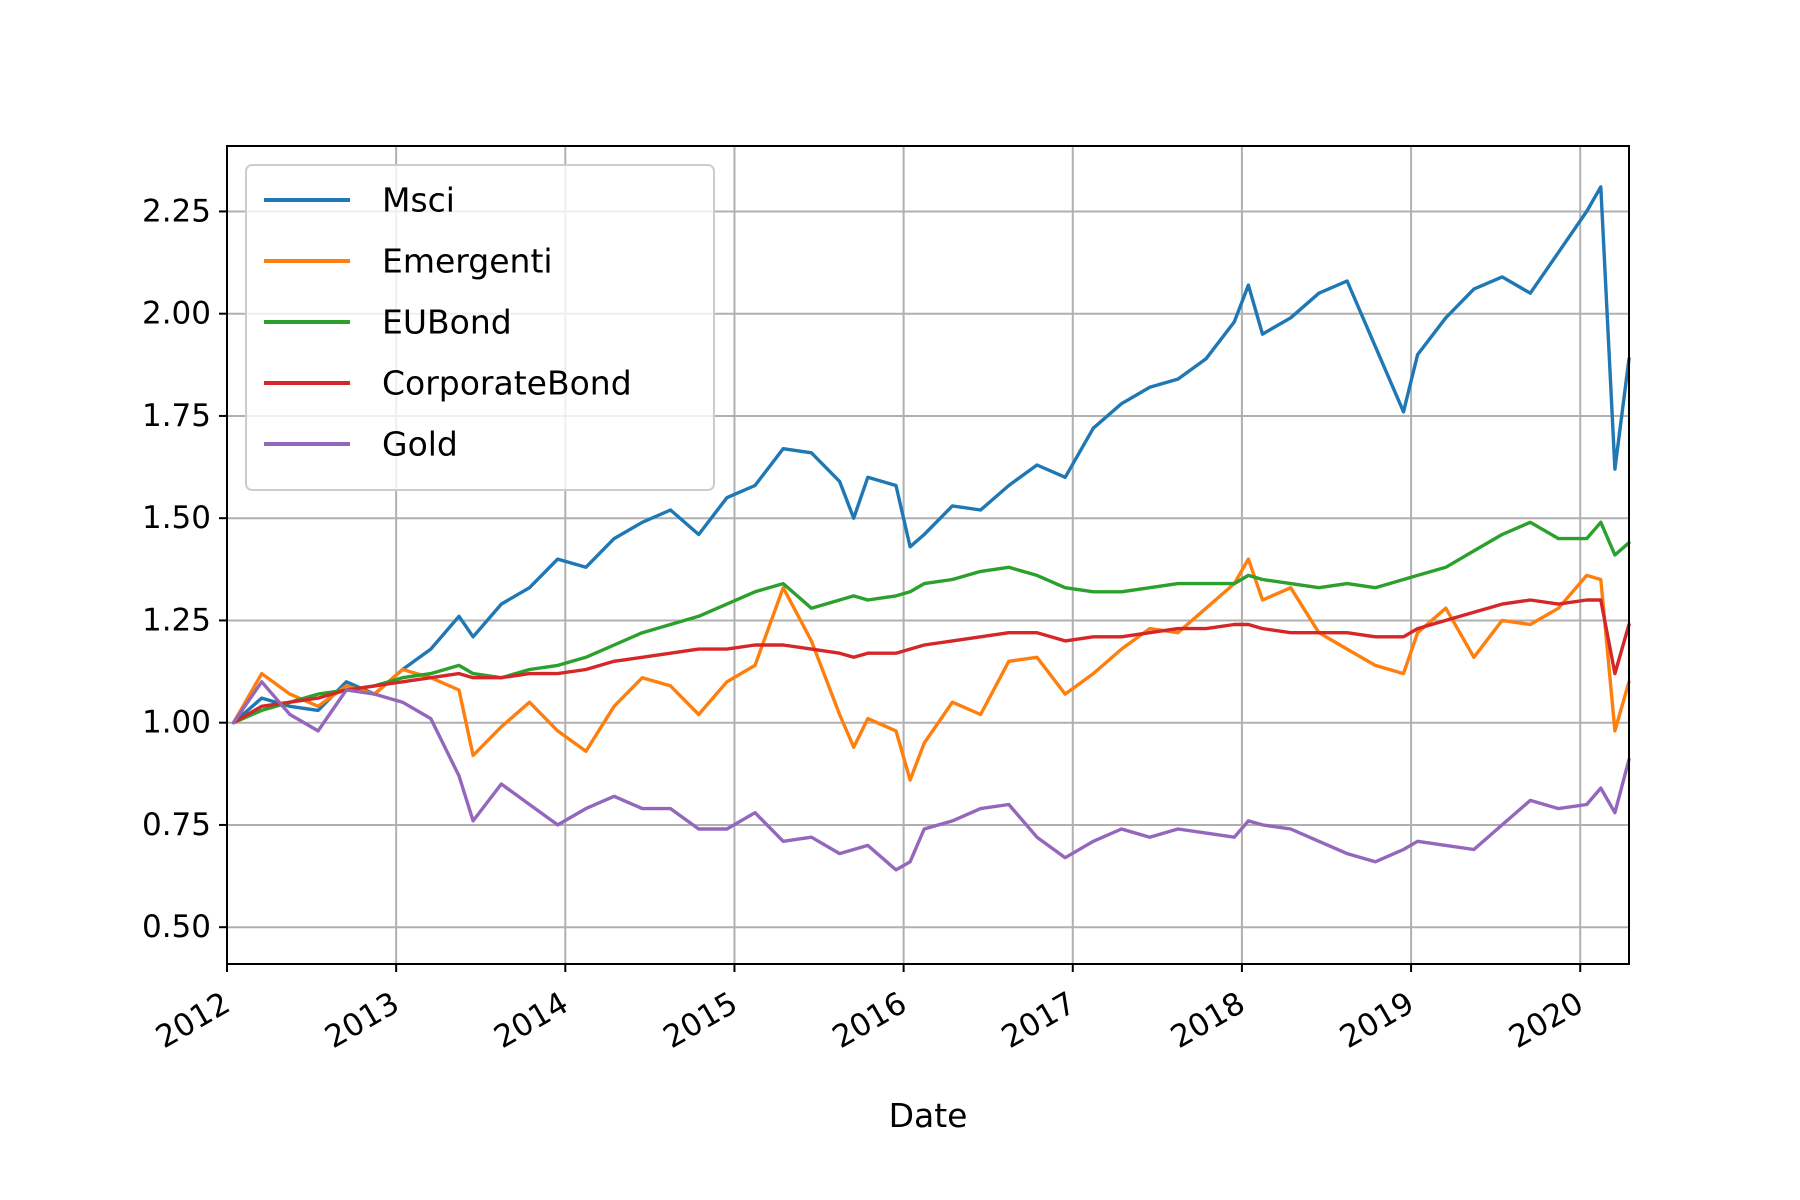 This screenshot has height=1200, width=1800. Describe the element at coordinates (420, 444) in the screenshot. I see `legend-label: Gold` at that location.